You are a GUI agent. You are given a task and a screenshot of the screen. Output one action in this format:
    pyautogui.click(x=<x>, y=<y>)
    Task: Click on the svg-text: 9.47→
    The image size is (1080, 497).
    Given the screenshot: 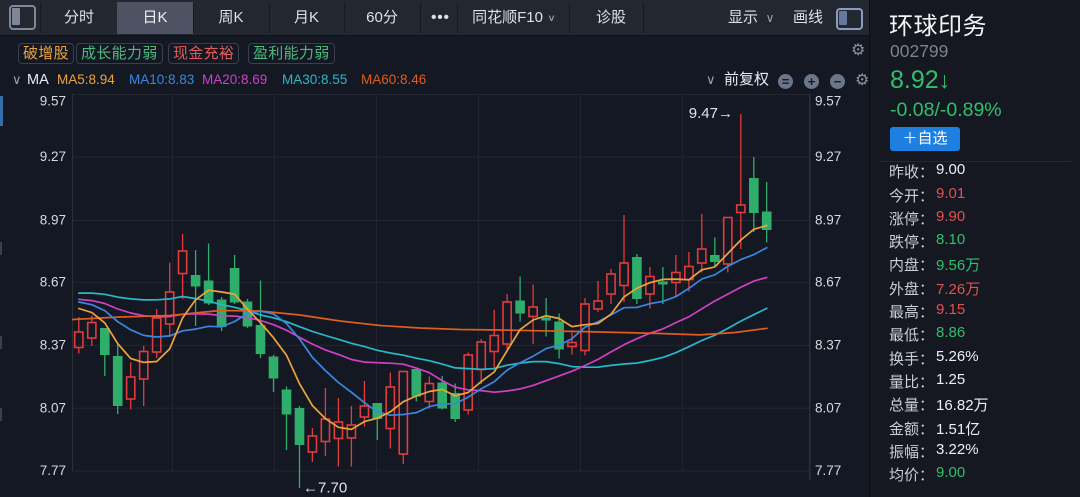 What is the action you would take?
    pyautogui.click(x=711, y=113)
    